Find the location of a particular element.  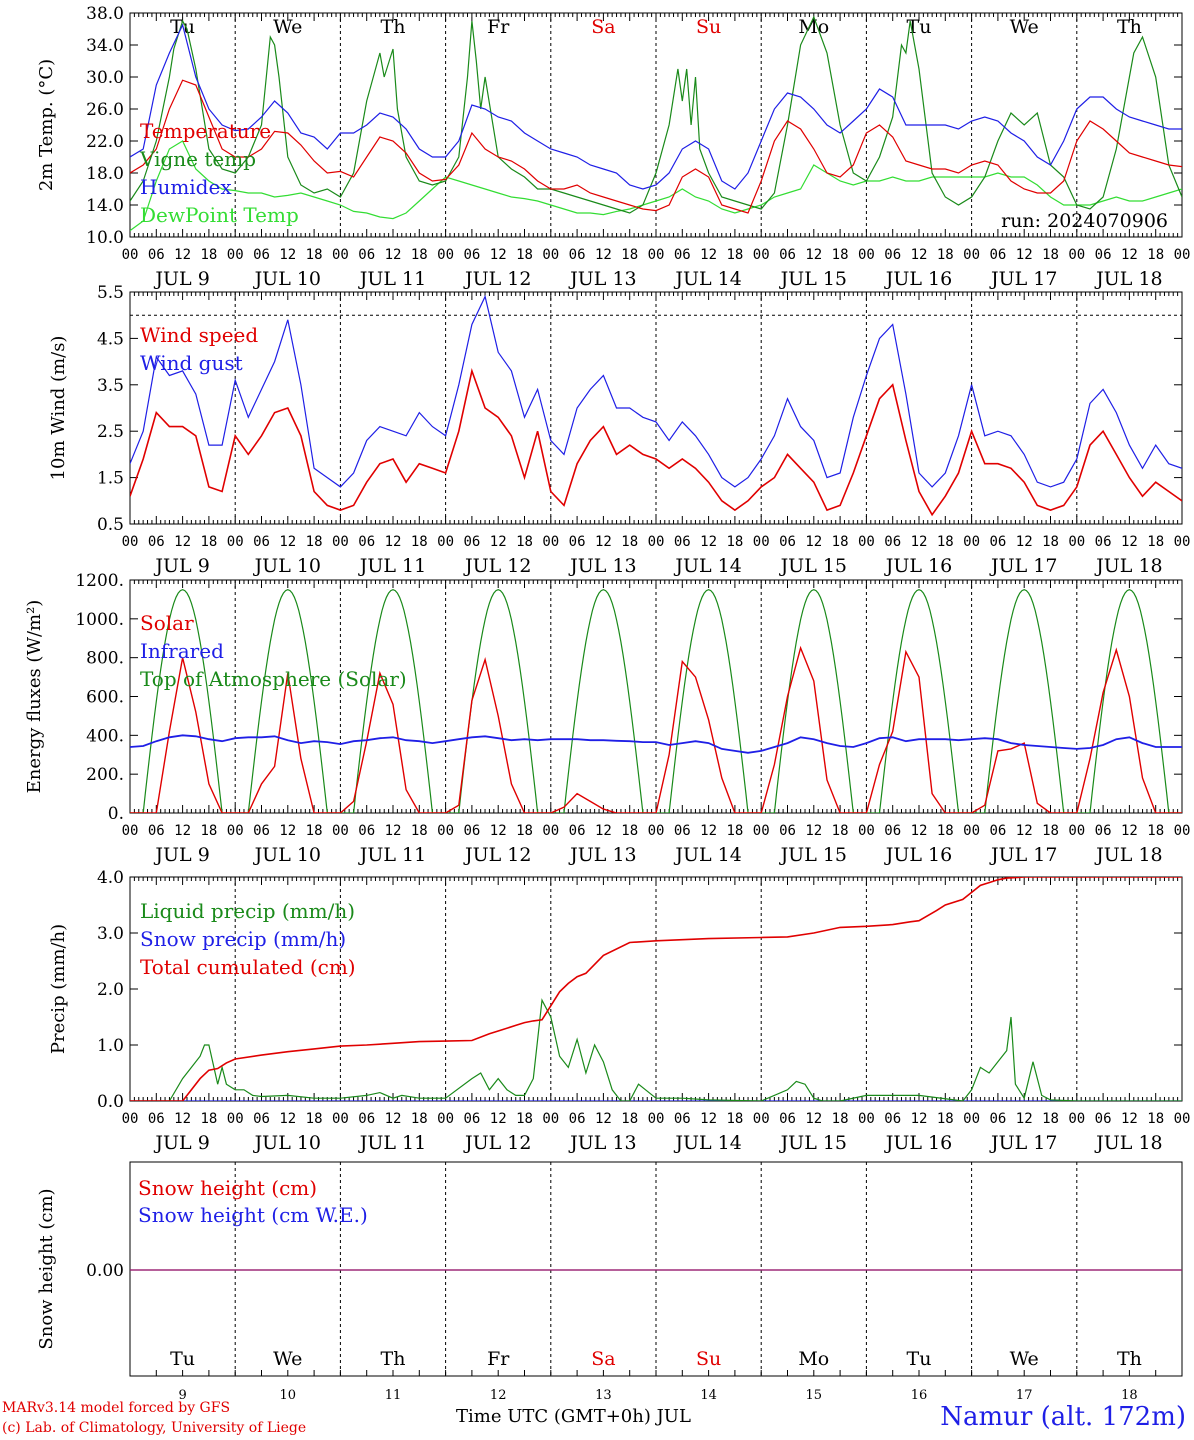

temp-tick-label: 14.0 is located at coordinates (105, 206).